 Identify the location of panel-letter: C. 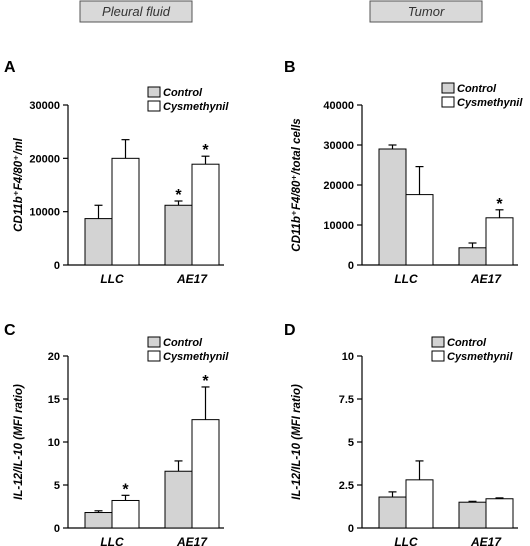
(10, 330).